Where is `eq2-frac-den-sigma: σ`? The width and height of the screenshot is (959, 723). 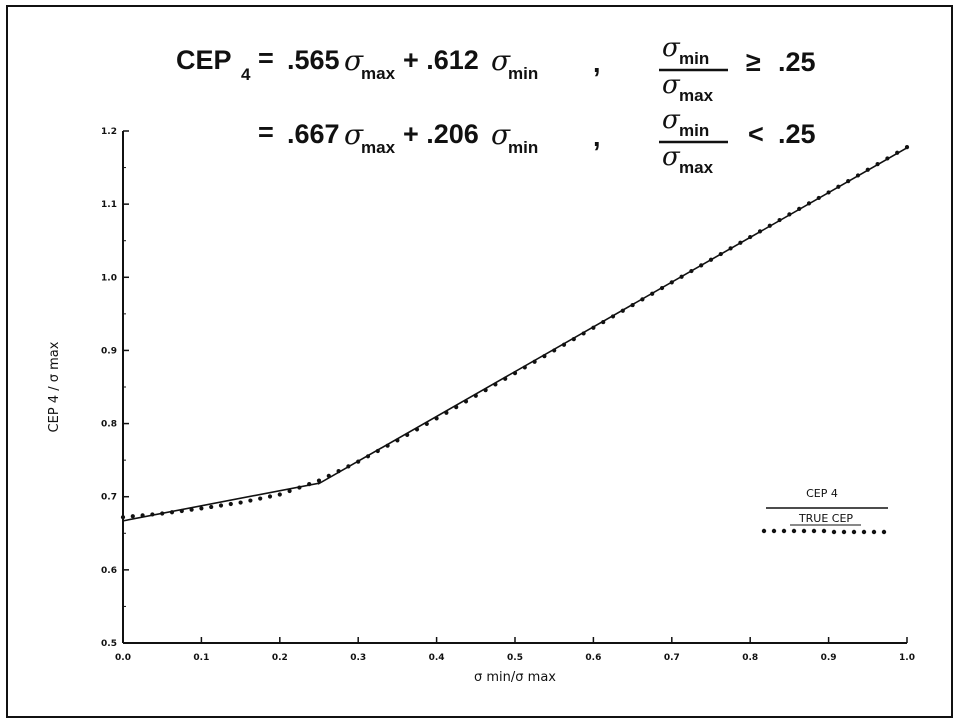 eq2-frac-den-sigma: σ is located at coordinates (671, 157).